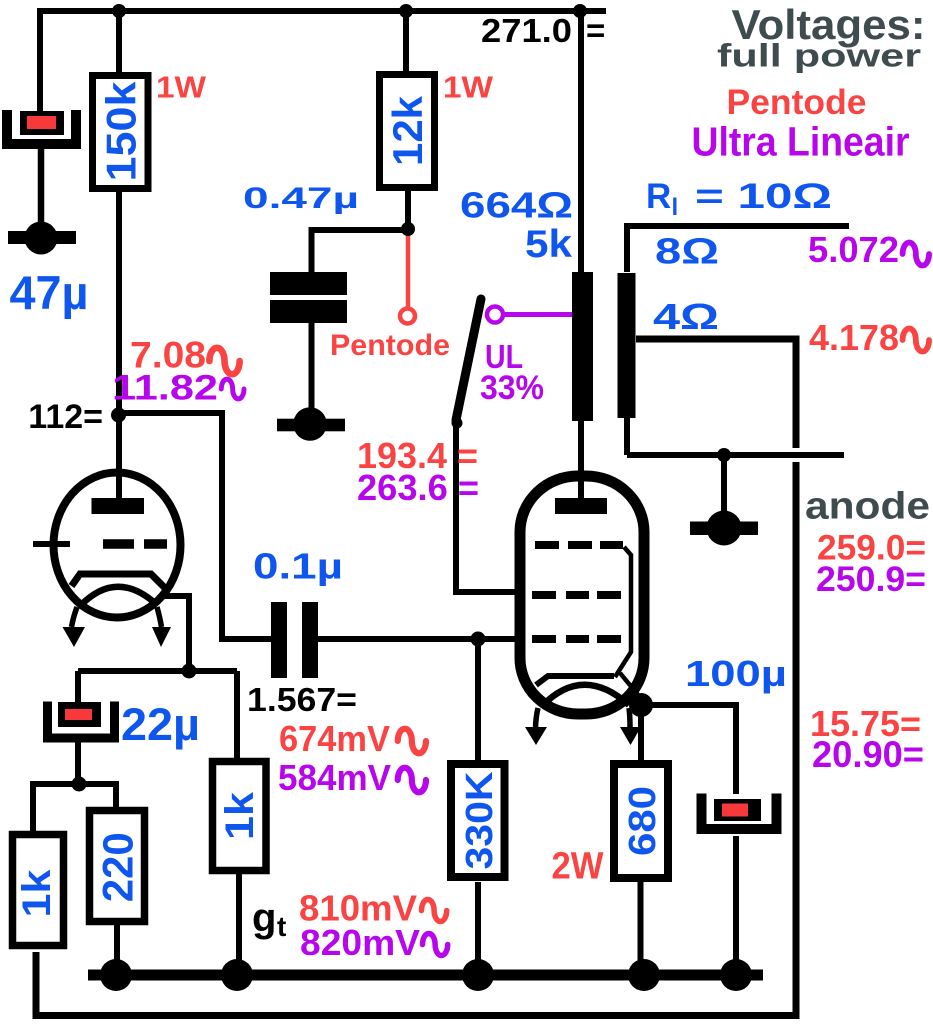  What do you see at coordinates (516, 205) in the screenshot?
I see `svg-text: 664Ω` at bounding box center [516, 205].